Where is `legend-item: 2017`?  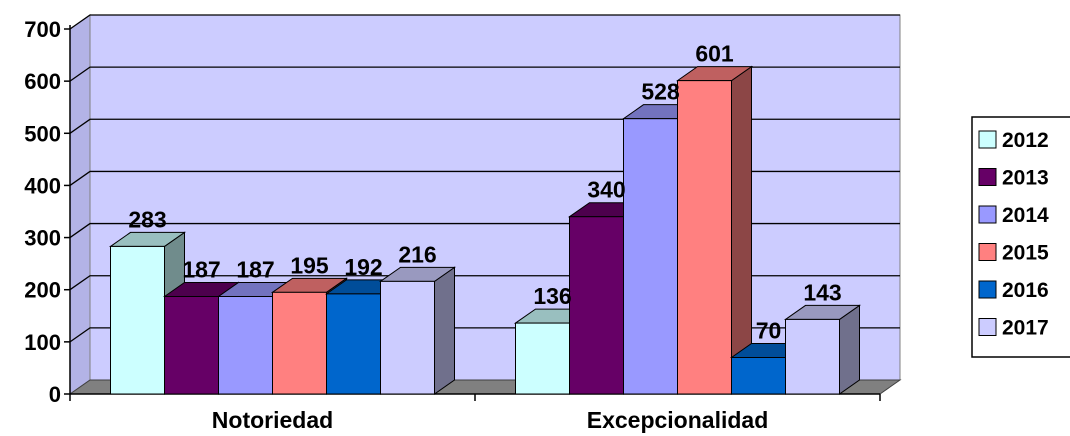 legend-item: 2017 is located at coordinates (1013, 328).